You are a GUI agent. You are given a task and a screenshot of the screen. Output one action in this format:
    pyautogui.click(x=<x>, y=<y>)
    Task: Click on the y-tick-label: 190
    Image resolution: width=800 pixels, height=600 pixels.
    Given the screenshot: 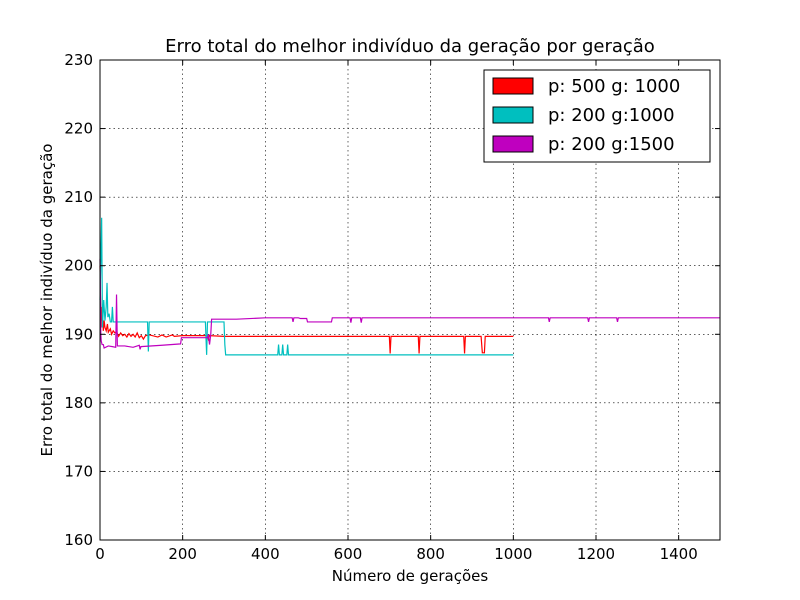 What is the action you would take?
    pyautogui.click(x=78, y=334)
    